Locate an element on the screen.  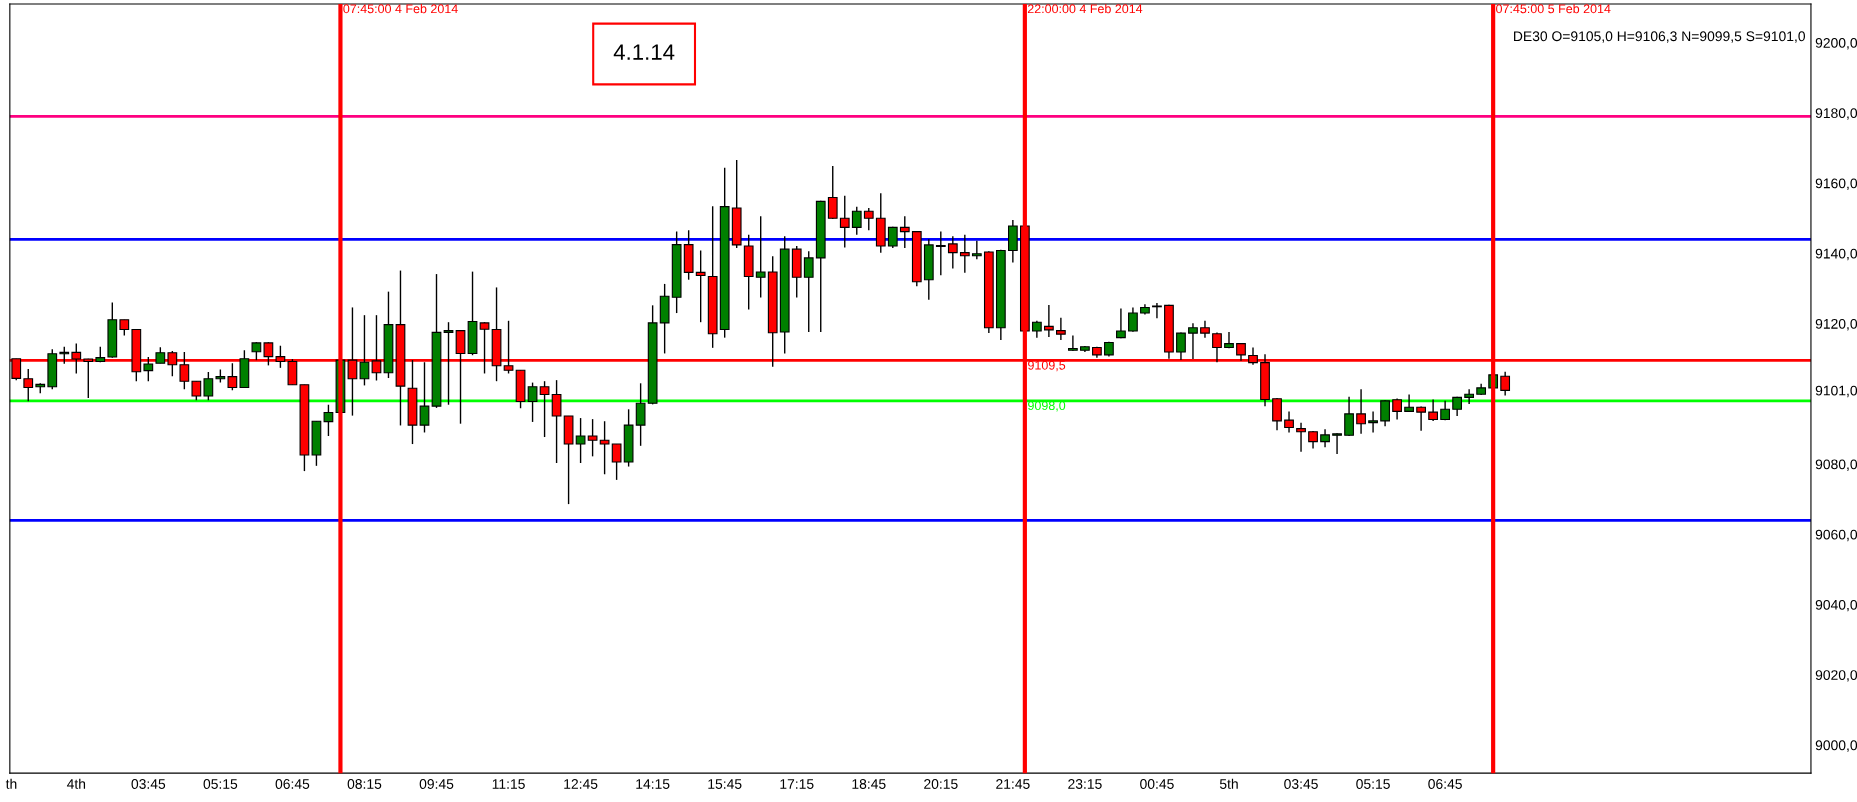
ref-line-label: 07:45:00 5 Feb 2014 is located at coordinates (1553, 9).